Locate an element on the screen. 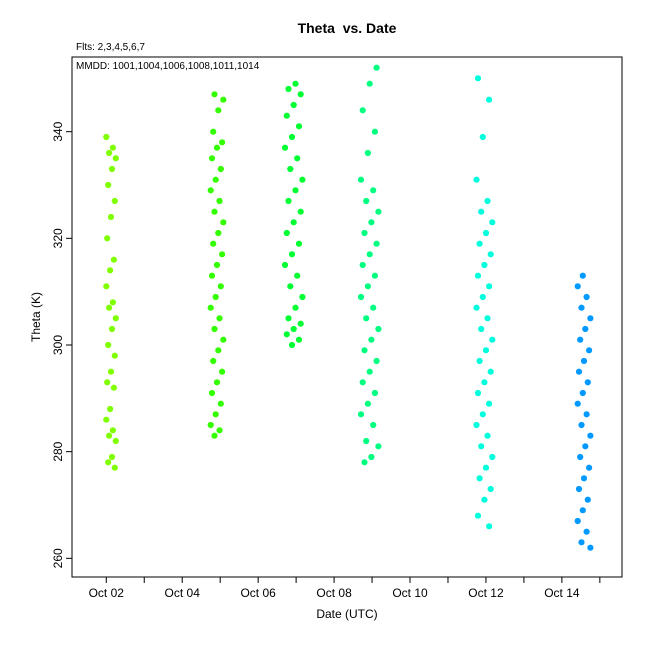  x-tick-label: Oct 14 is located at coordinates (562, 593).